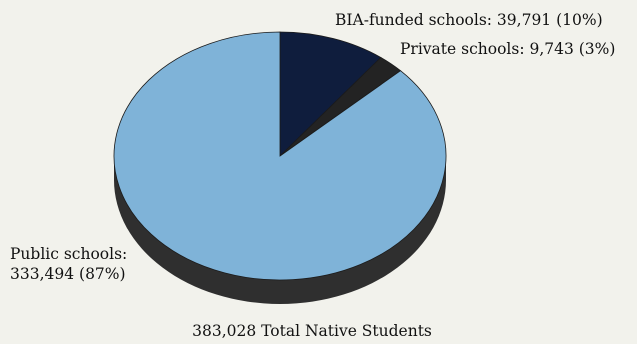 Image resolution: width=637 pixels, height=344 pixels. Describe the element at coordinates (312, 331) in the screenshot. I see `chart-caption: 383,028 Total Native Students` at that location.